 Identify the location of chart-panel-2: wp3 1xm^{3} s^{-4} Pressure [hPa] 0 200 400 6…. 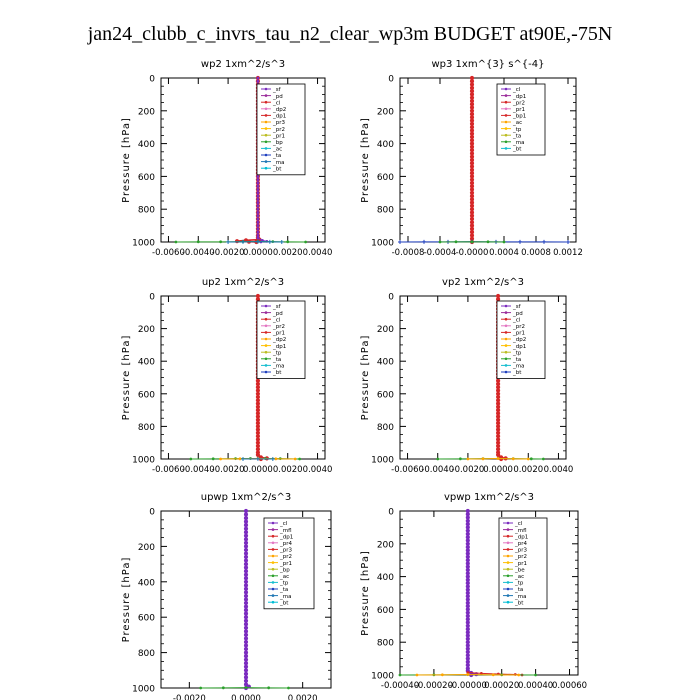
(471, 158).